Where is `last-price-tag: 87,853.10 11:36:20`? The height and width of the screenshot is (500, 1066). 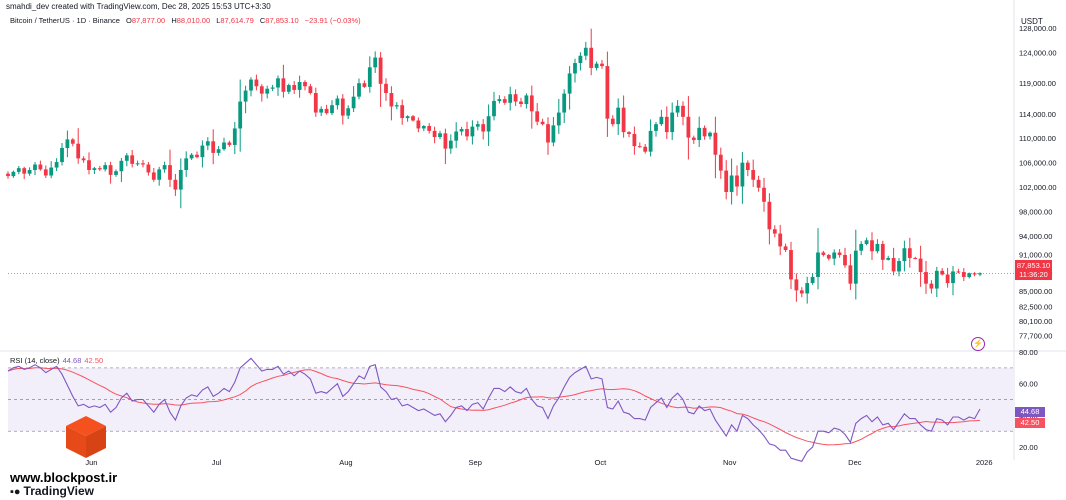 last-price-tag: 87,853.10 11:36:20 is located at coordinates (1033, 270).